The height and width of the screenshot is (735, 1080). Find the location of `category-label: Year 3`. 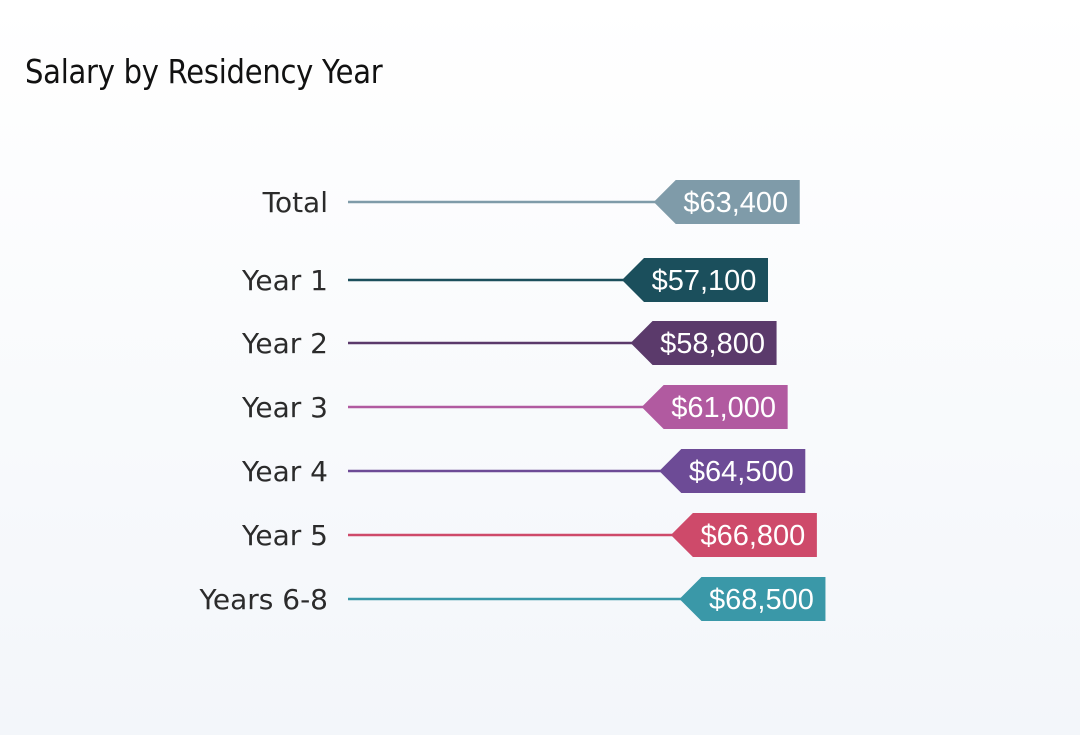

category-label: Year 3 is located at coordinates (284, 407).